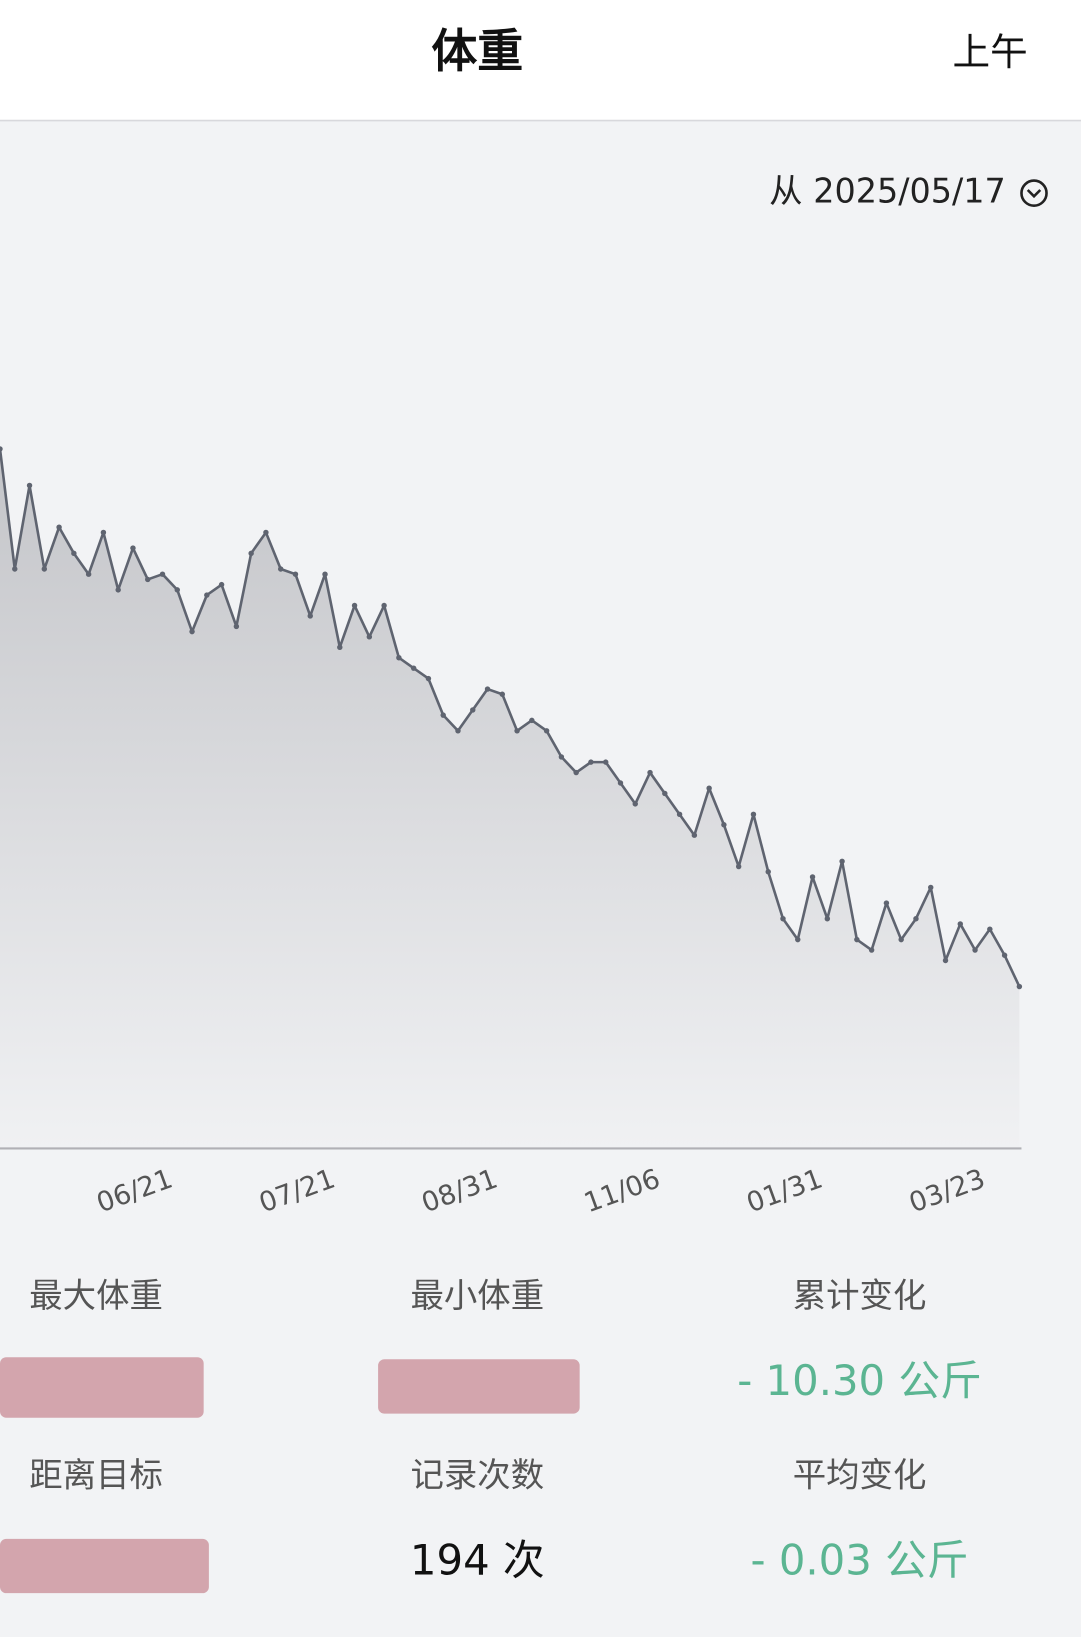  What do you see at coordinates (860, 1559) in the screenshot?
I see `stat-value: - 0.03 公斤` at bounding box center [860, 1559].